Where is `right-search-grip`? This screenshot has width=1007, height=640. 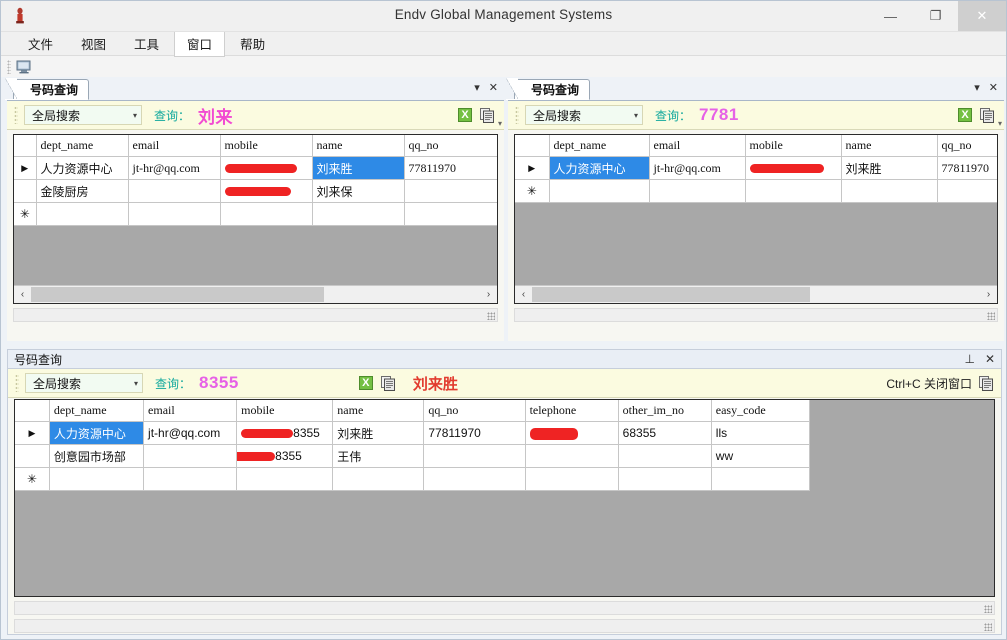 right-search-grip is located at coordinates (517, 115).